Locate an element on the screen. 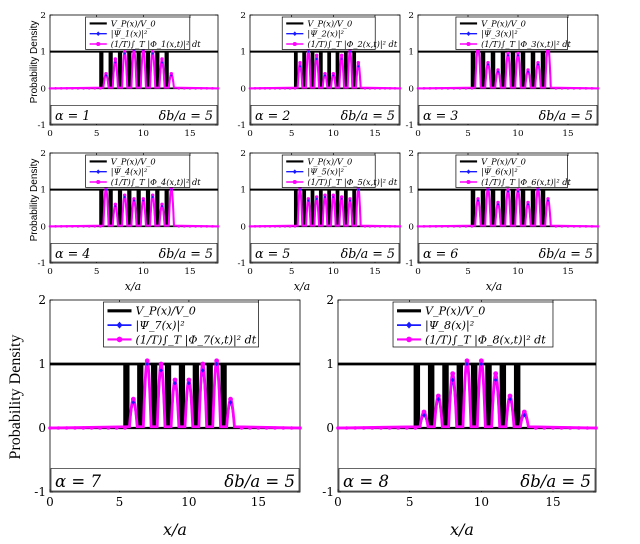  ylabel-row2: Probability Density is located at coordinates (34, 200).